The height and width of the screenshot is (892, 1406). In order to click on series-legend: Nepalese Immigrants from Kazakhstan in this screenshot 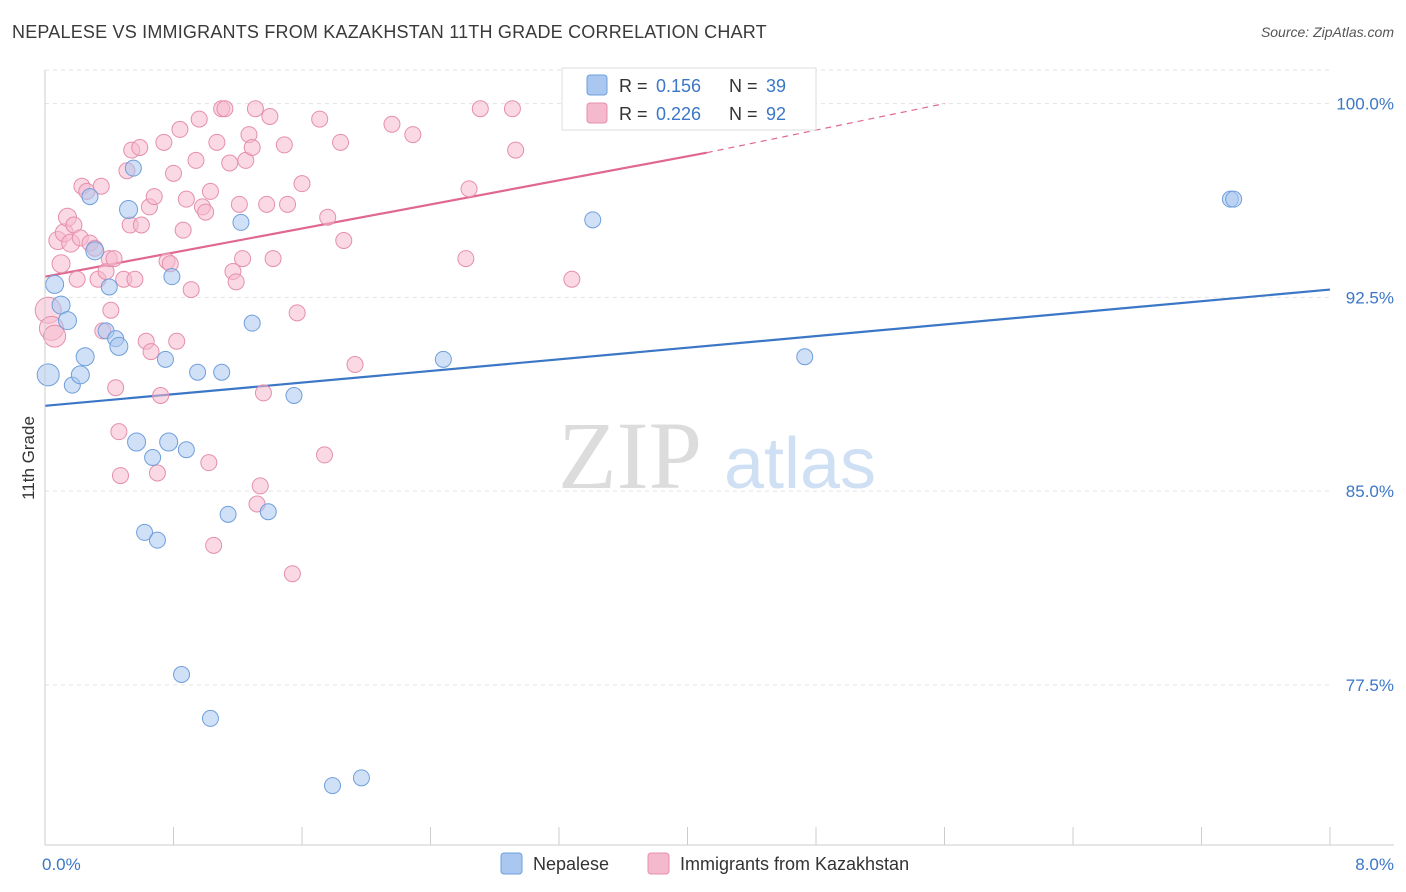, I will do `click(704, 863)`.